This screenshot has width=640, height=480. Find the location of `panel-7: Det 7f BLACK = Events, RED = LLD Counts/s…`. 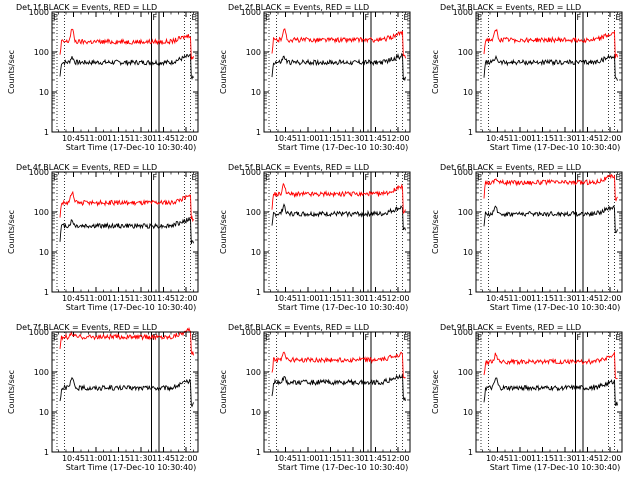

panel-7: Det 7f BLACK = Events, RED = LLD Counts/s… is located at coordinates (103, 397).